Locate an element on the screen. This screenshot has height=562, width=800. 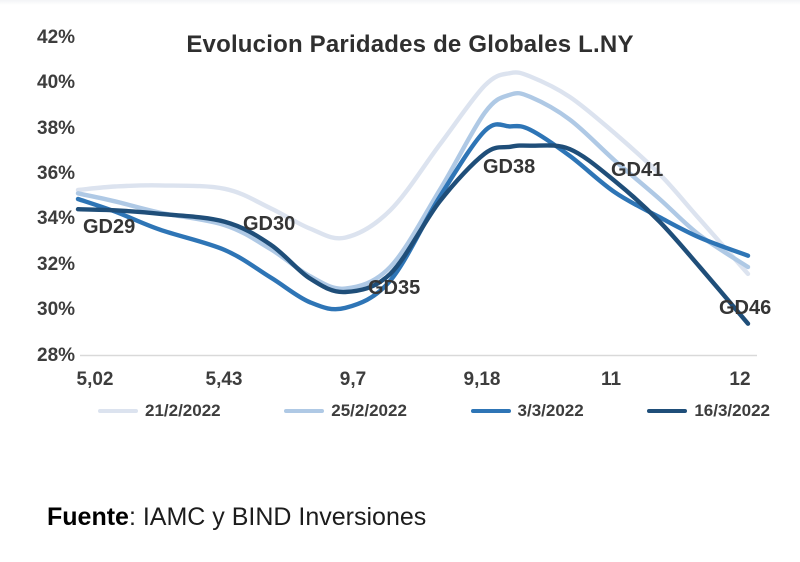
source-line: Fuente: IAMC y BIND Inversiones is located at coordinates (236, 517).